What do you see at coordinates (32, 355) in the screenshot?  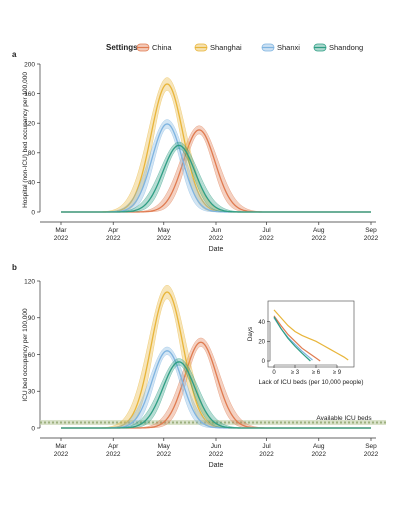 I see `panel-b-ytick-label: 60` at bounding box center [32, 355].